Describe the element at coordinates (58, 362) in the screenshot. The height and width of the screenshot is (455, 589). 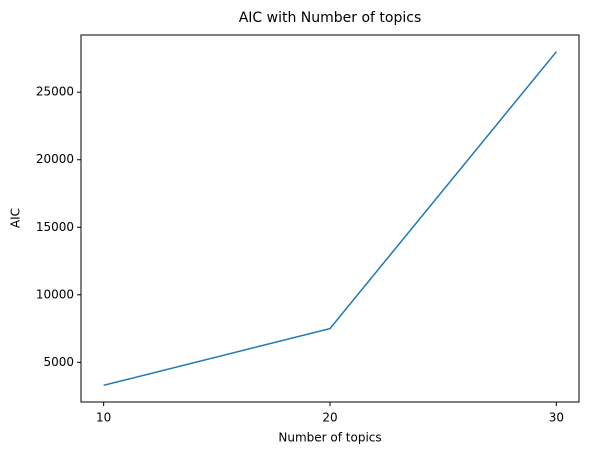
I see `y-tick-label: 5000` at that location.